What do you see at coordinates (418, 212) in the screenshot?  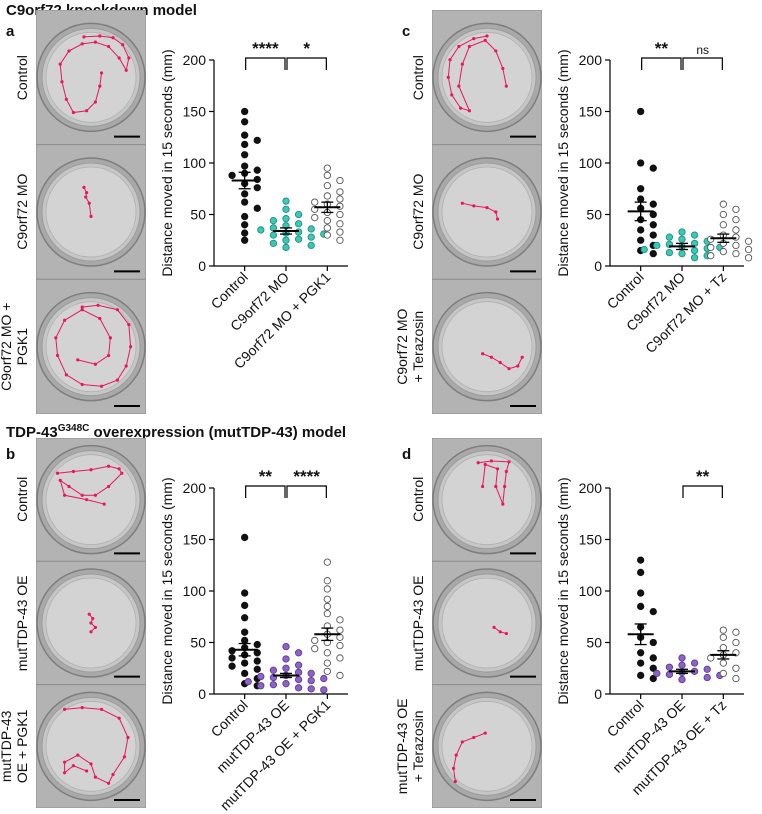 I see `row-label-line: C9orf72 MO` at bounding box center [418, 212].